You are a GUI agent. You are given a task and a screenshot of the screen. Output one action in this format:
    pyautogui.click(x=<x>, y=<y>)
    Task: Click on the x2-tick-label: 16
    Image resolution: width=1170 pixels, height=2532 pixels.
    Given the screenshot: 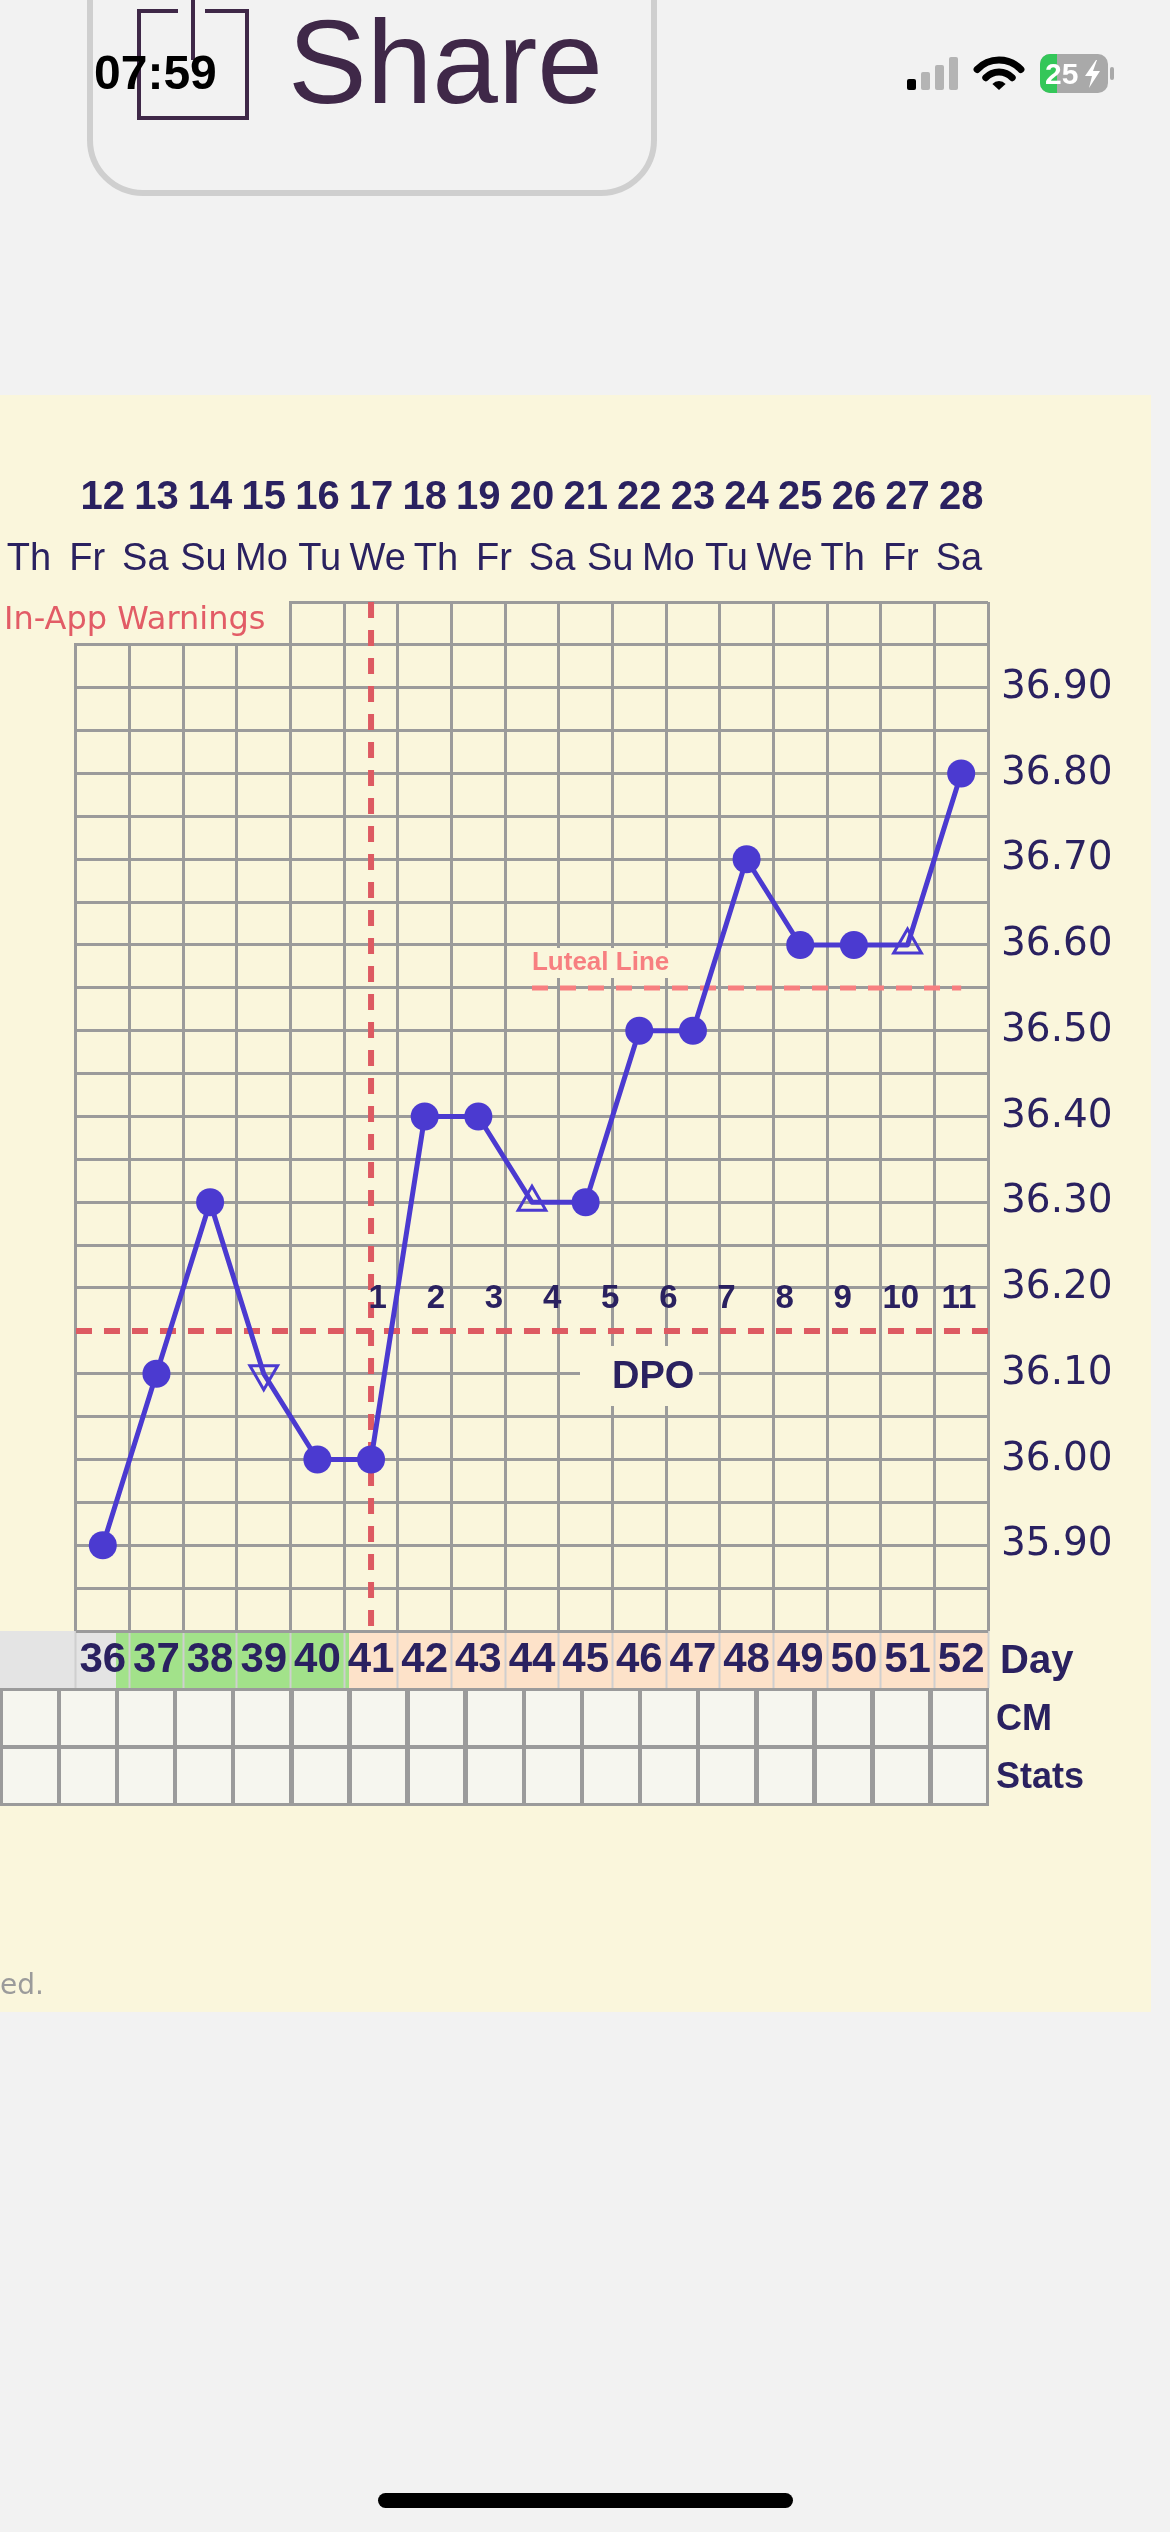 What is the action you would take?
    pyautogui.click(x=317, y=495)
    